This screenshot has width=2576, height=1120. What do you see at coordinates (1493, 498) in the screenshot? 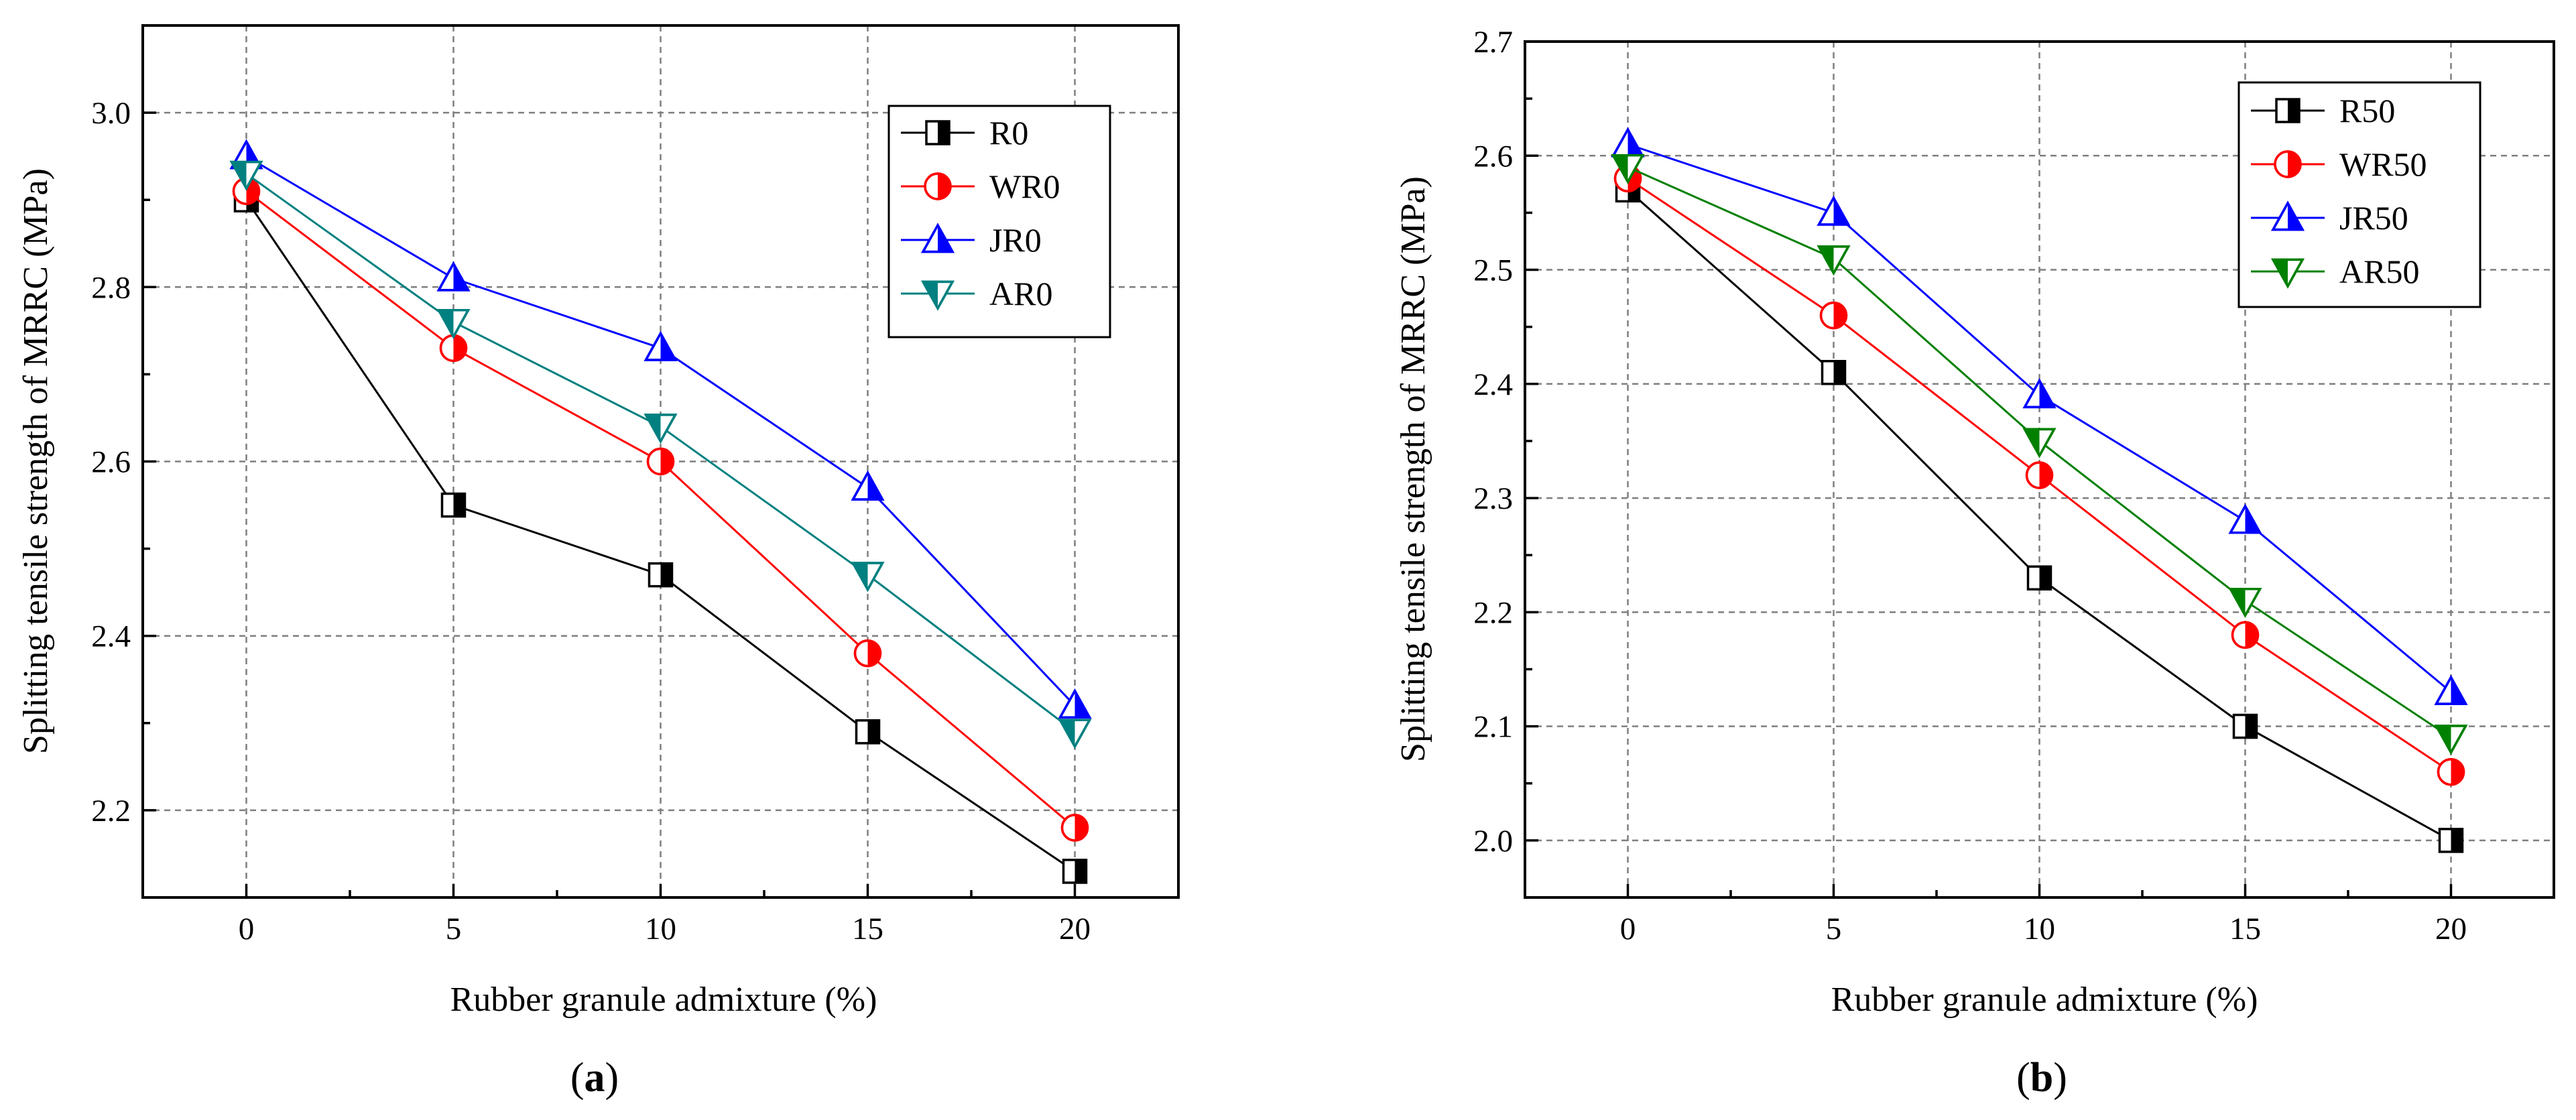
I see `y-tick-label: 2.3` at bounding box center [1493, 498].